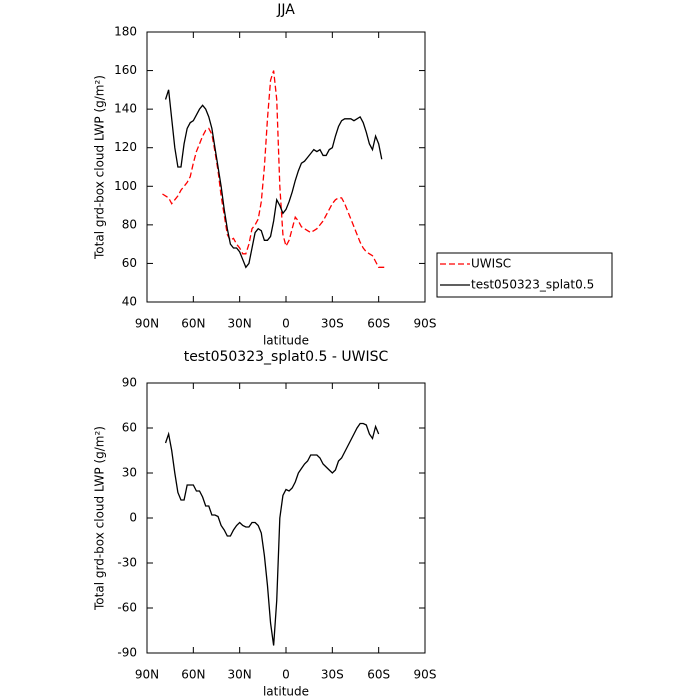  Describe the element at coordinates (127, 563) in the screenshot. I see `y-tick-label: -30` at that location.